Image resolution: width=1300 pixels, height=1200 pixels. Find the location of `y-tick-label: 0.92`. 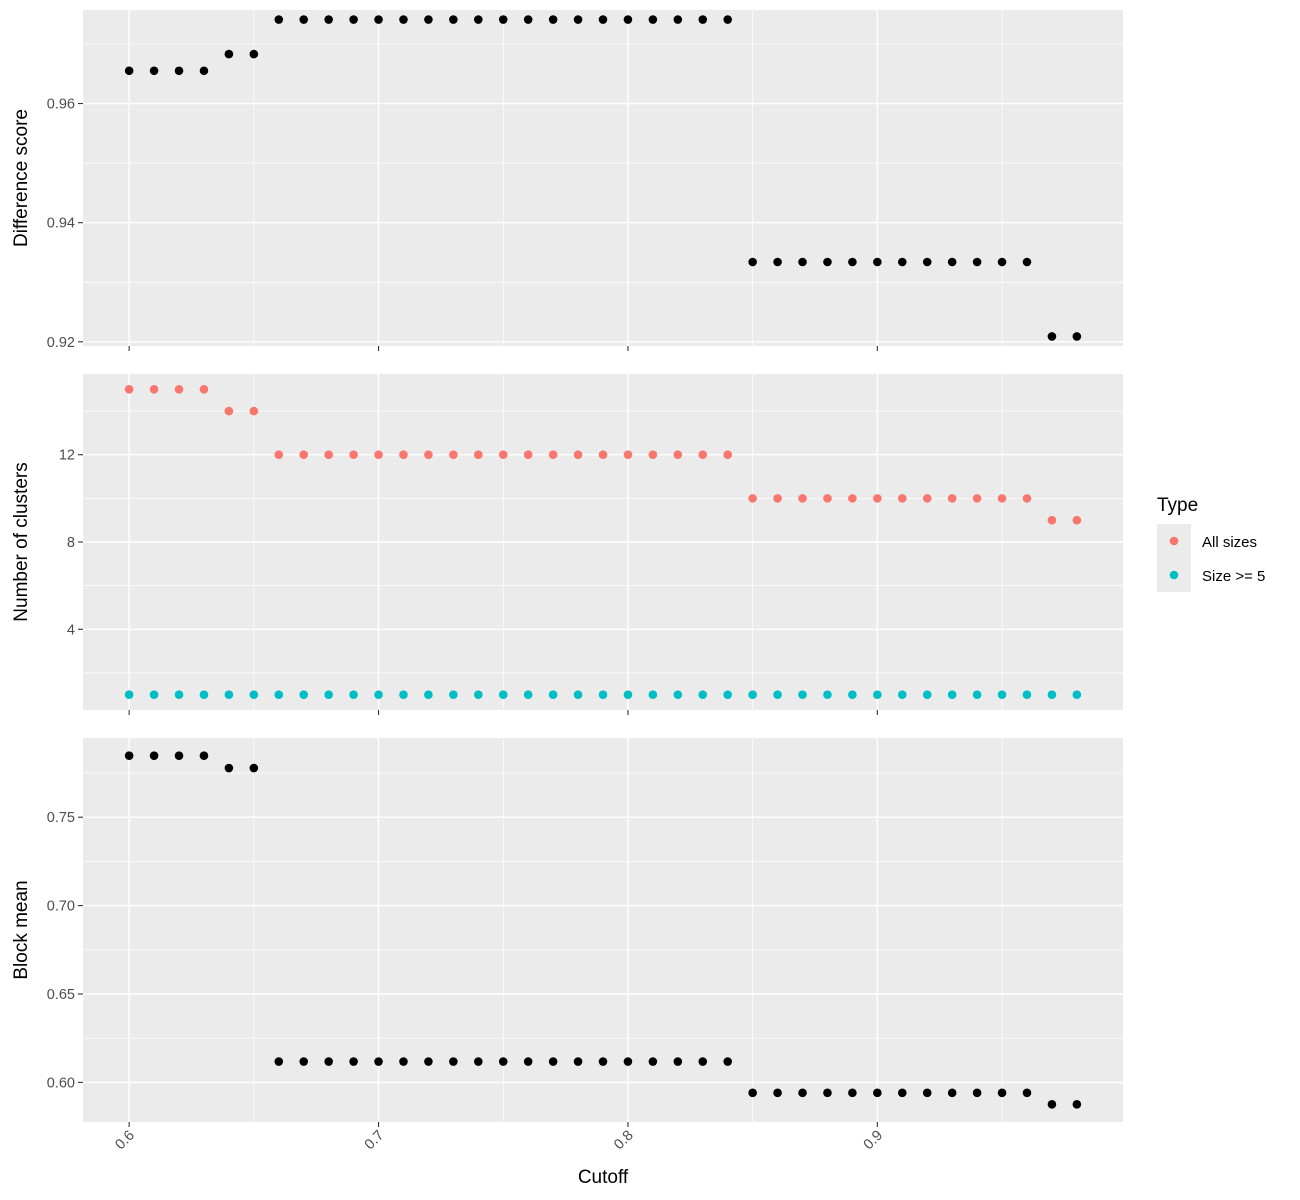

y-tick-label: 0.92 is located at coordinates (61, 343).